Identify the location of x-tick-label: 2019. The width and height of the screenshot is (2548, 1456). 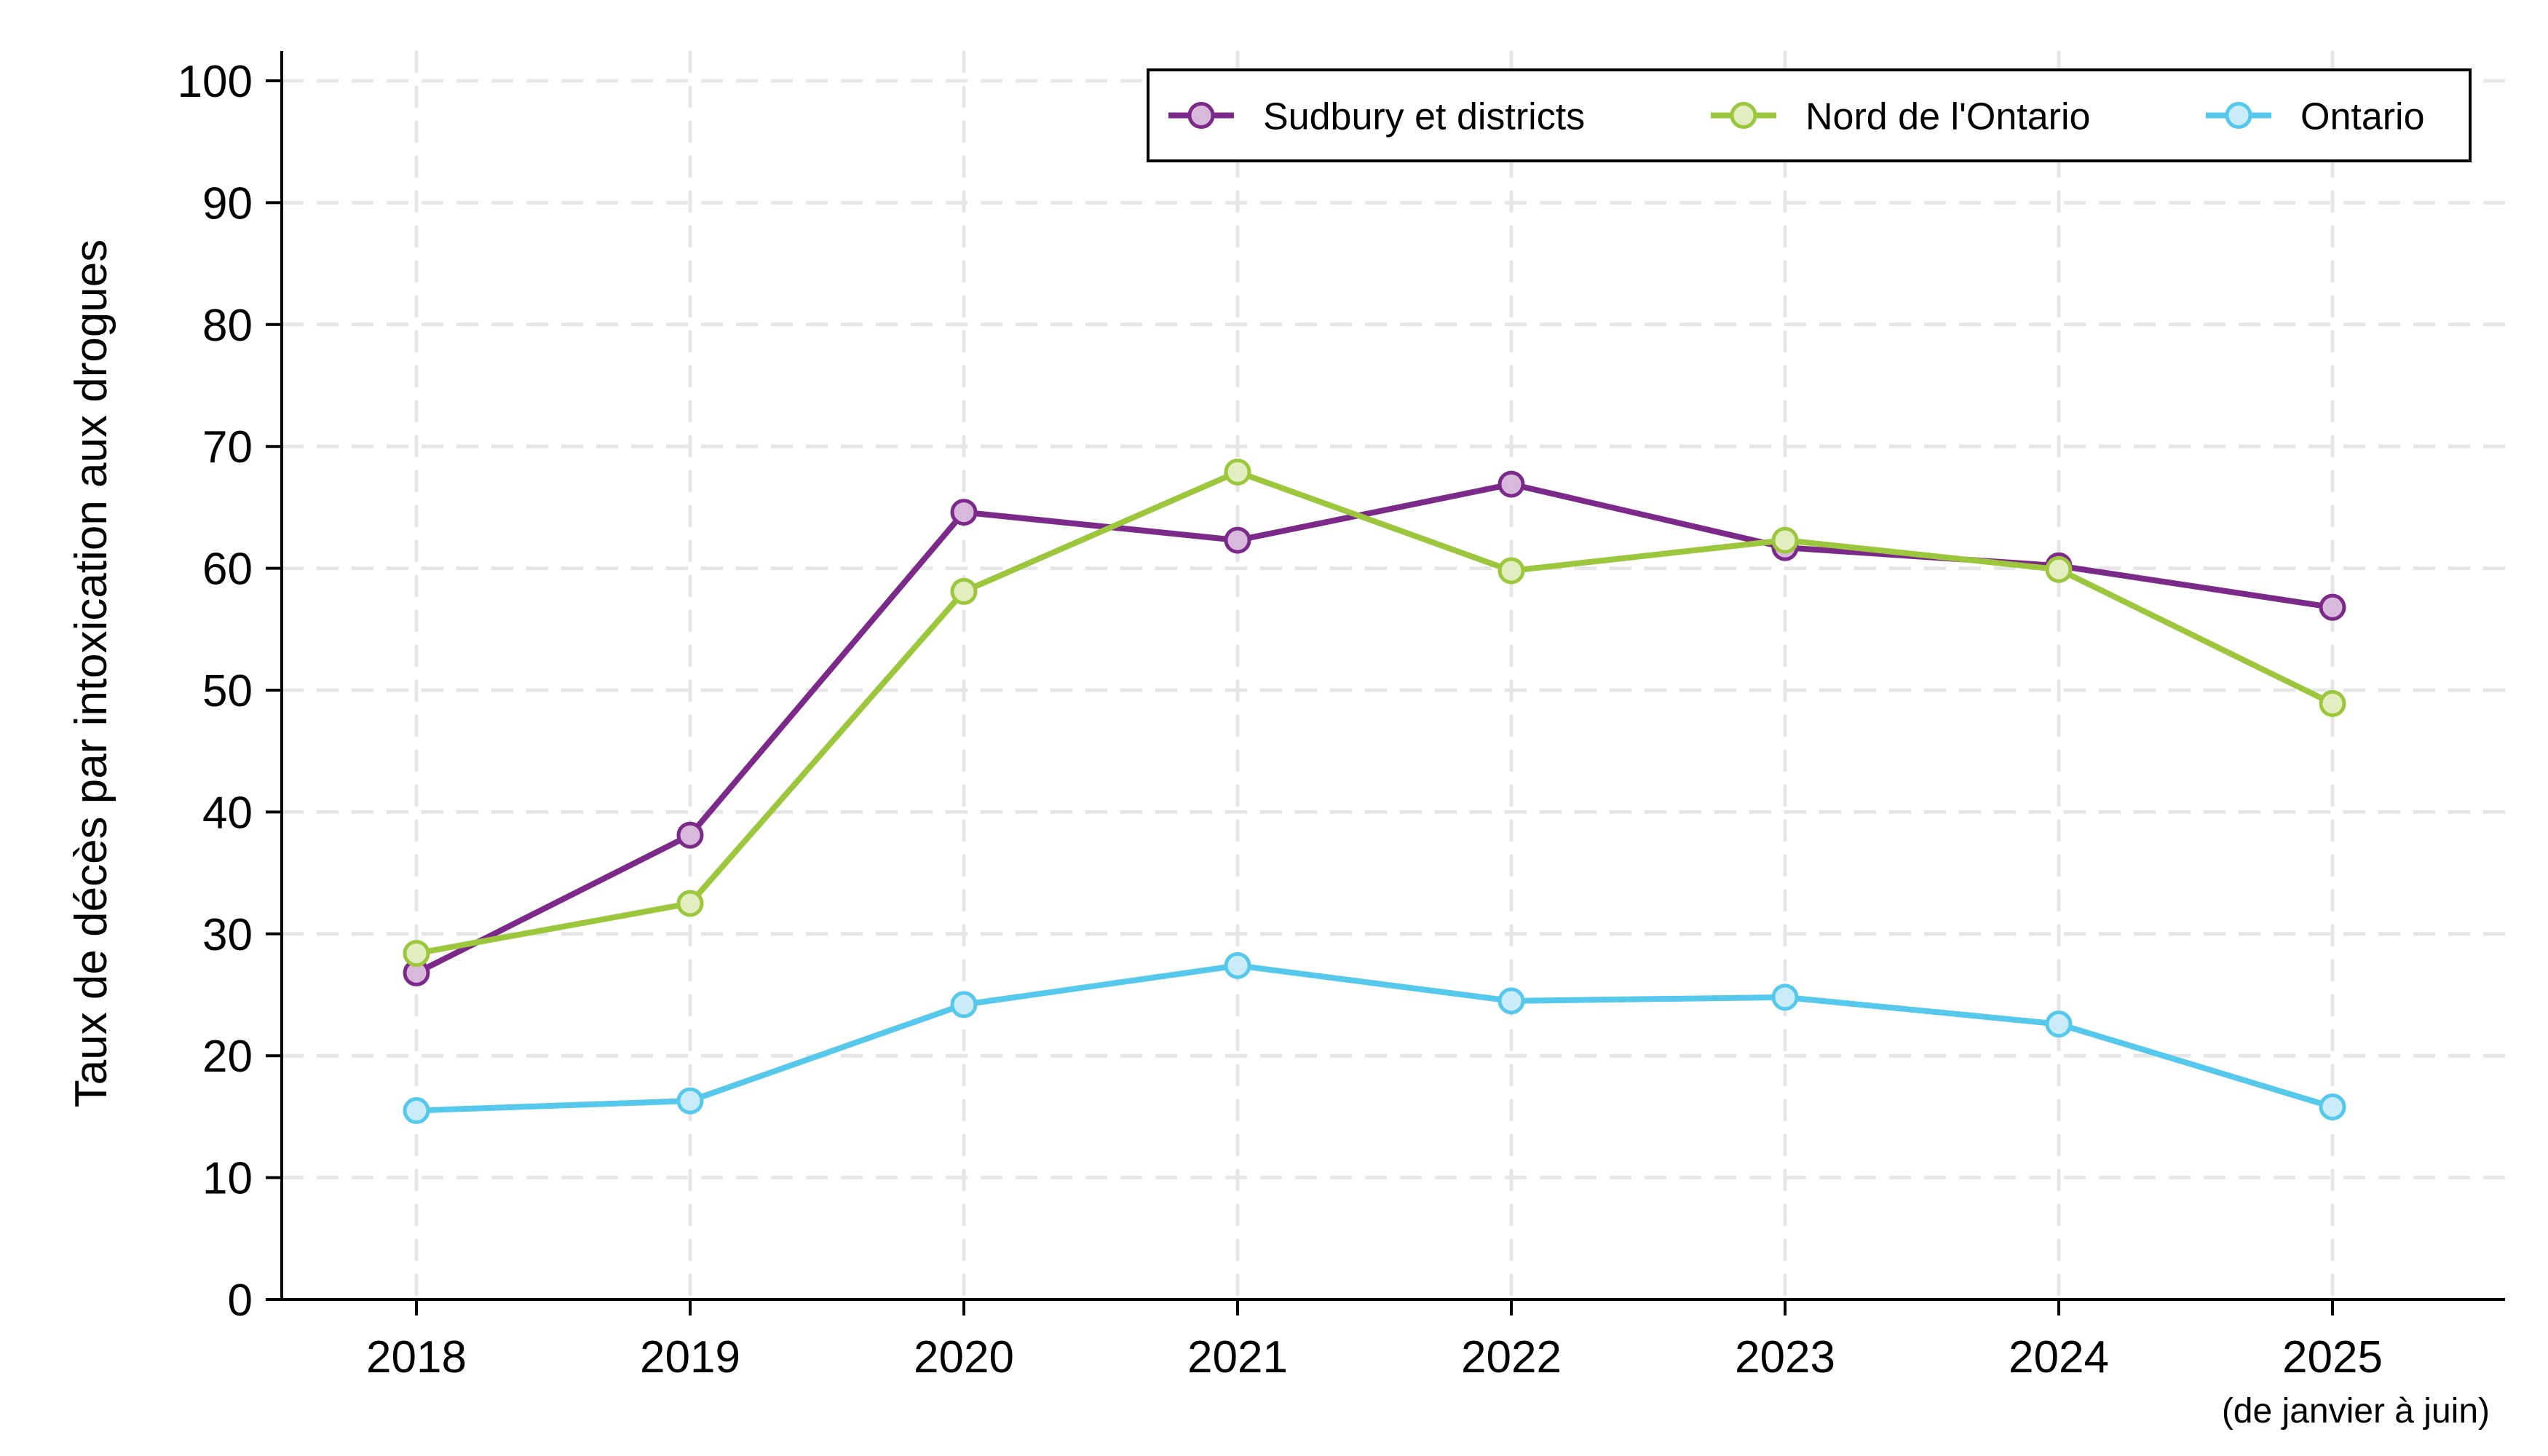
(690, 1357).